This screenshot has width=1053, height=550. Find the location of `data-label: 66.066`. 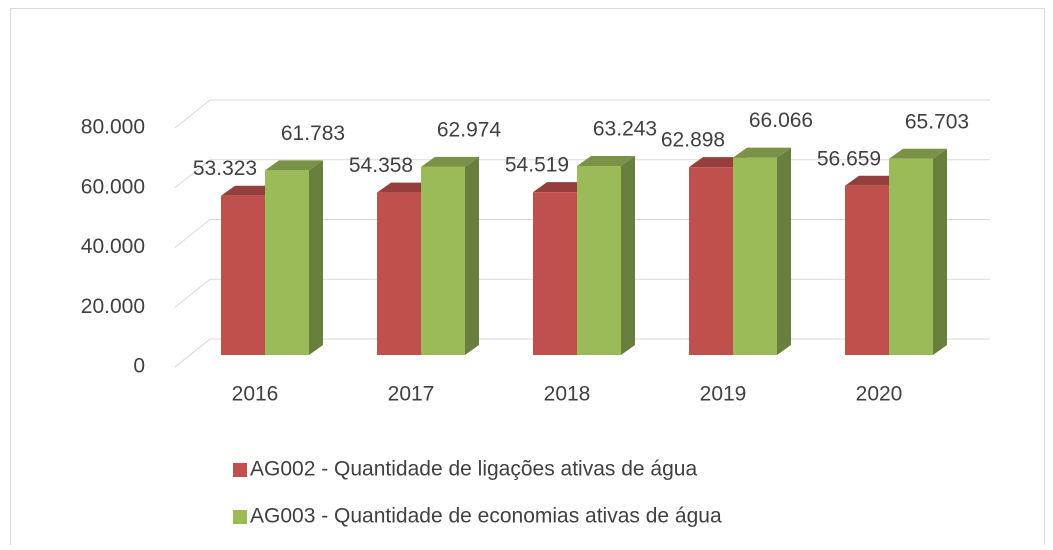

data-label: 66.066 is located at coordinates (781, 120).